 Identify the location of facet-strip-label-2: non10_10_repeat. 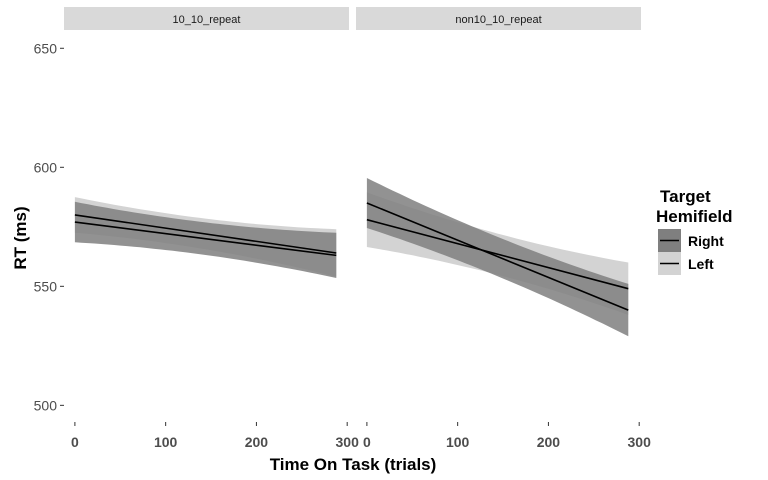
(498, 20).